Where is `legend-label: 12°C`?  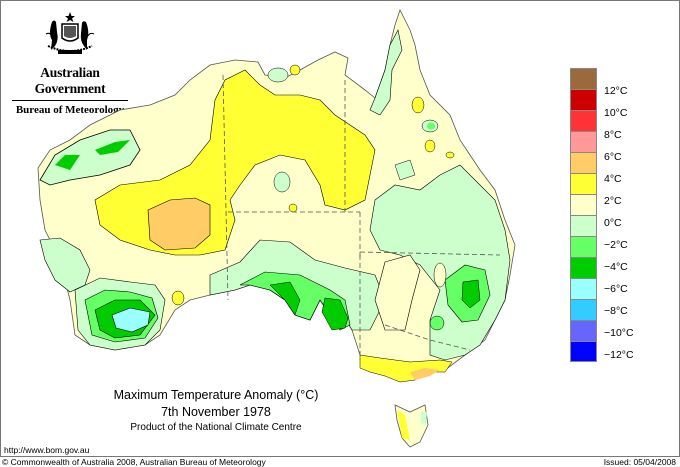
legend-label: 12°C is located at coordinates (616, 91).